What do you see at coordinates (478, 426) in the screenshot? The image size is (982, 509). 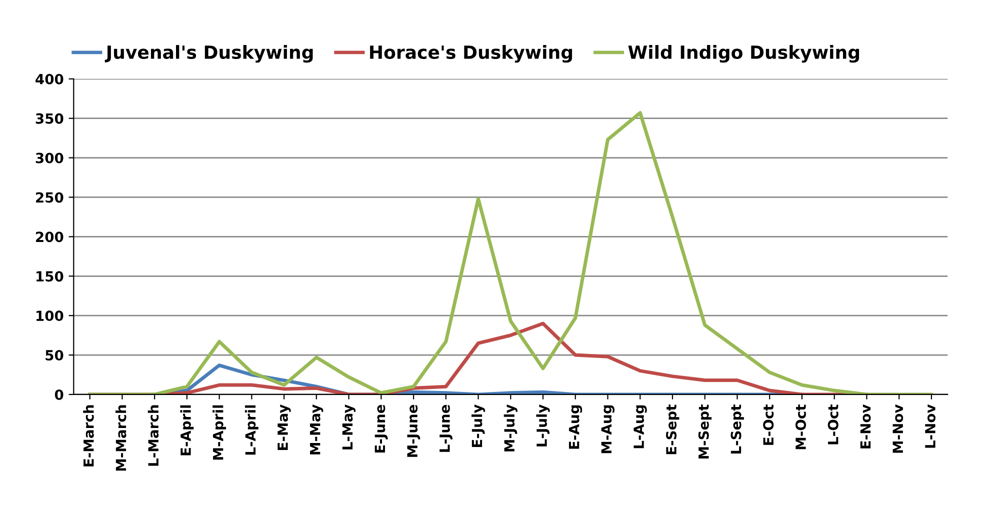 I see `x-tick-label: E-July` at bounding box center [478, 426].